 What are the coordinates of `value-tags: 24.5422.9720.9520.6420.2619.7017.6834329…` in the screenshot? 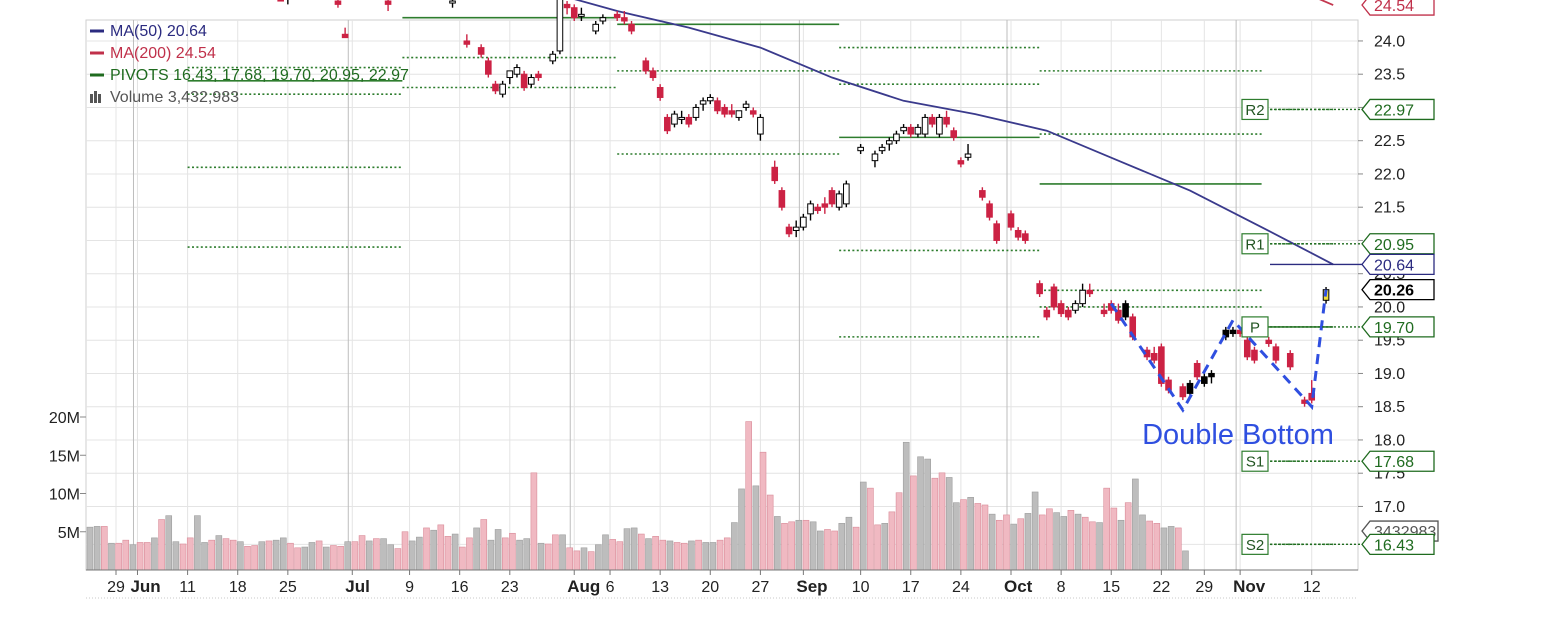 It's located at (1340, 278).